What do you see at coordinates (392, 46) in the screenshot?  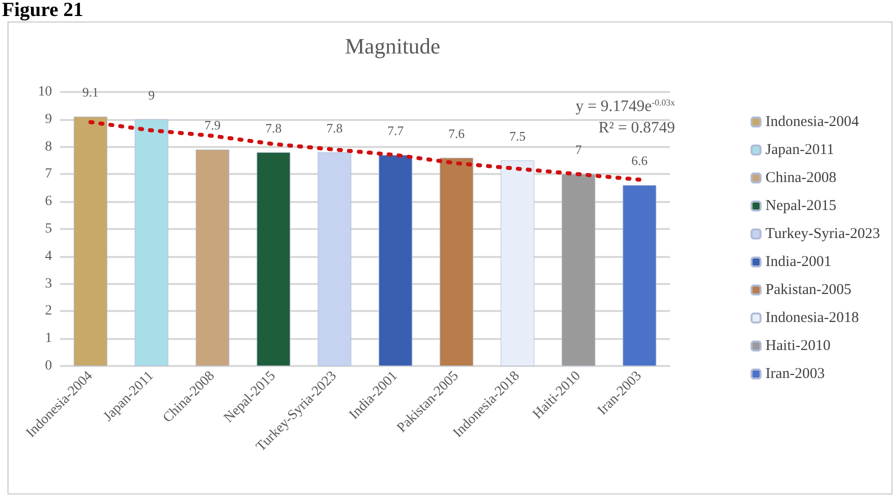 I see `chart-title: Magnitude` at bounding box center [392, 46].